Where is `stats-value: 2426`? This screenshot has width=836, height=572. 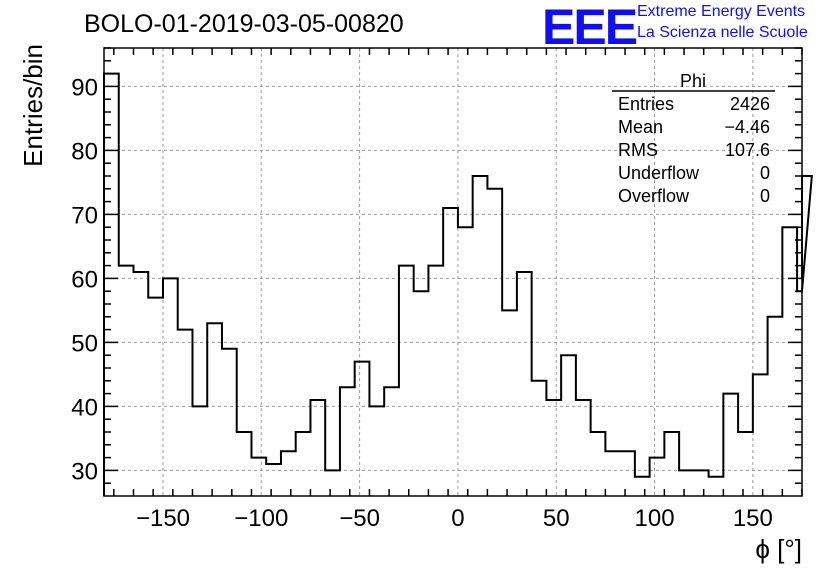 stats-value: 2426 is located at coordinates (750, 104).